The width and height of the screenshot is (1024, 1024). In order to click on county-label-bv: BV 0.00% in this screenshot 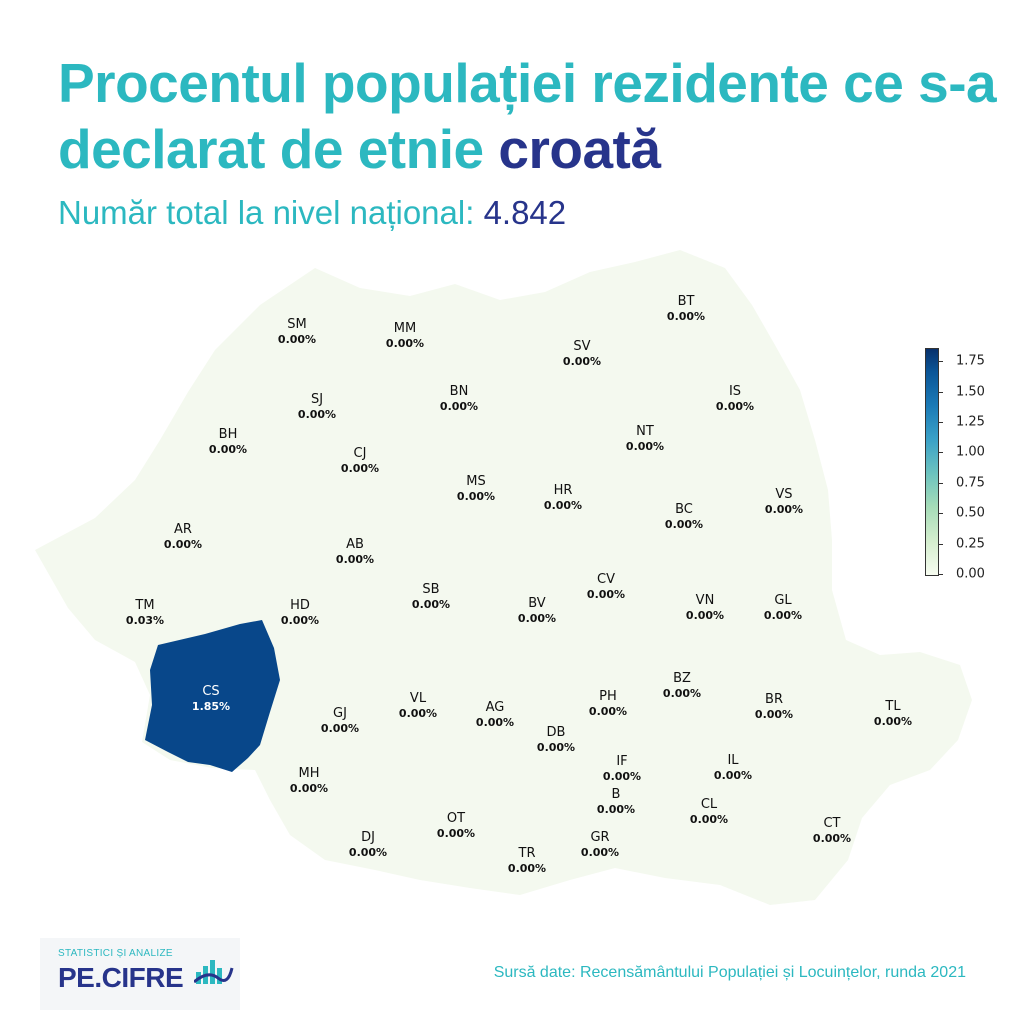, I will do `click(537, 611)`.